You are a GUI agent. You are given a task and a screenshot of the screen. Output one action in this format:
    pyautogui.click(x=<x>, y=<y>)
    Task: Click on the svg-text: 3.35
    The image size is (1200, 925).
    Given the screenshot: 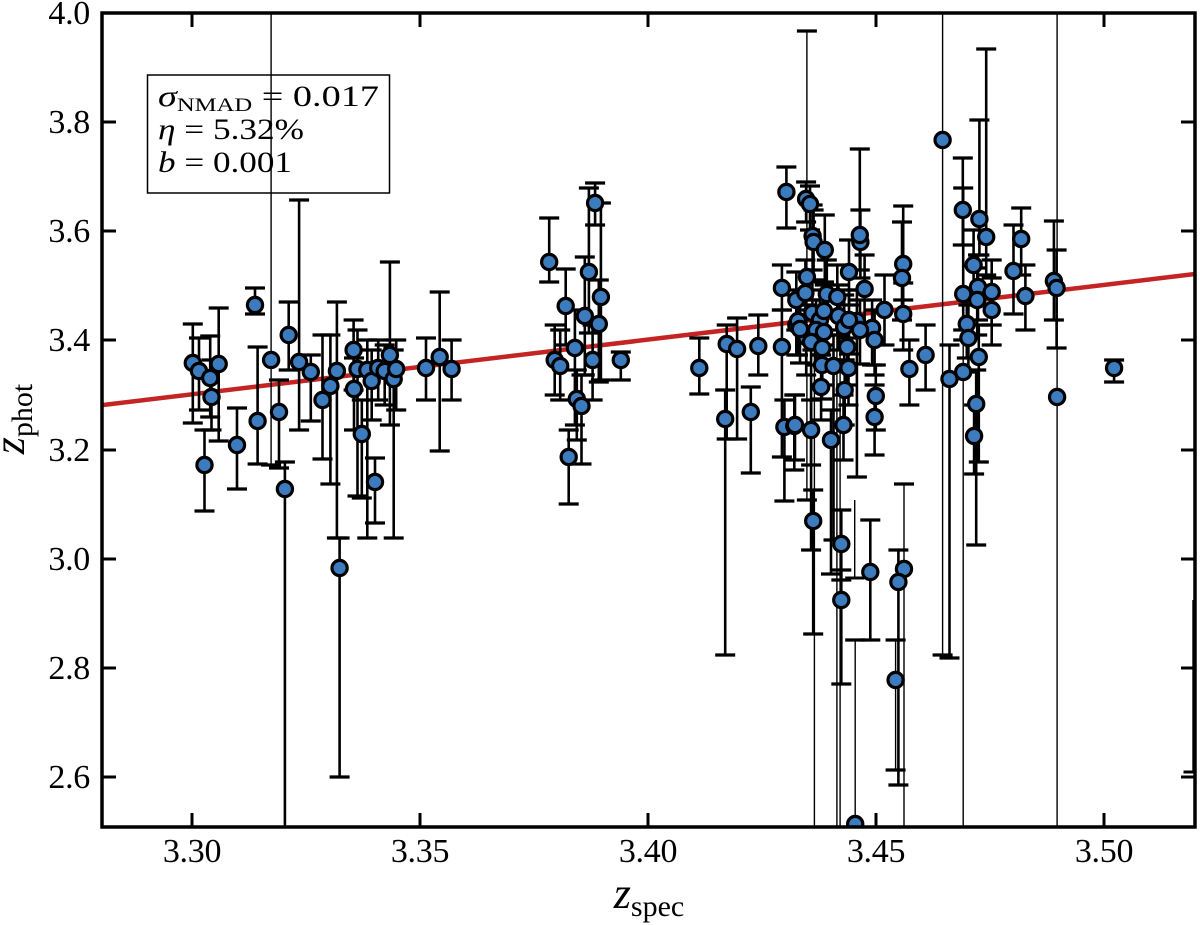 What is the action you would take?
    pyautogui.click(x=420, y=851)
    